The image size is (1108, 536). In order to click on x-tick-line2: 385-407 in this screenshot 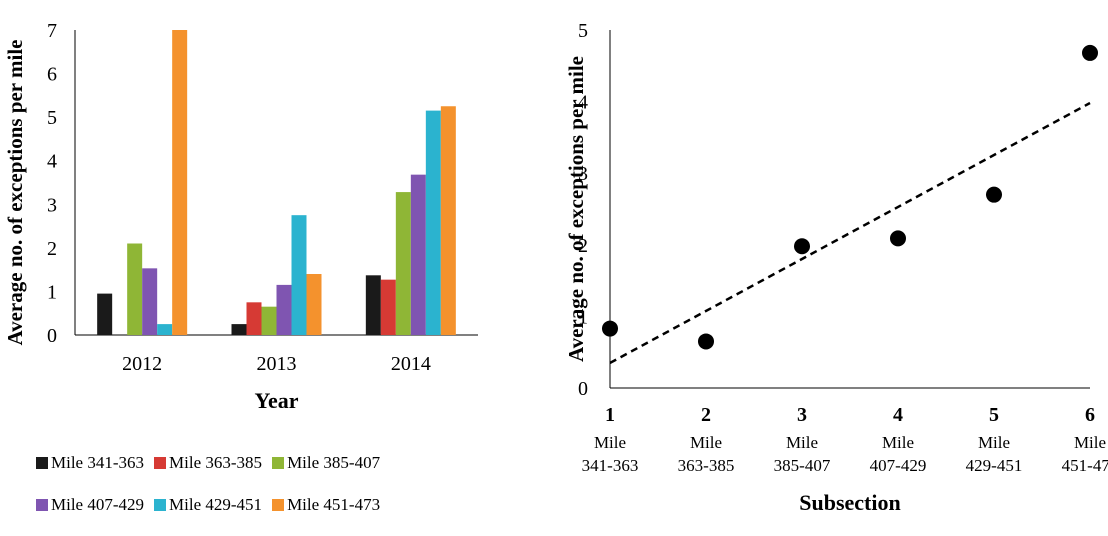, I will do `click(802, 465)`.